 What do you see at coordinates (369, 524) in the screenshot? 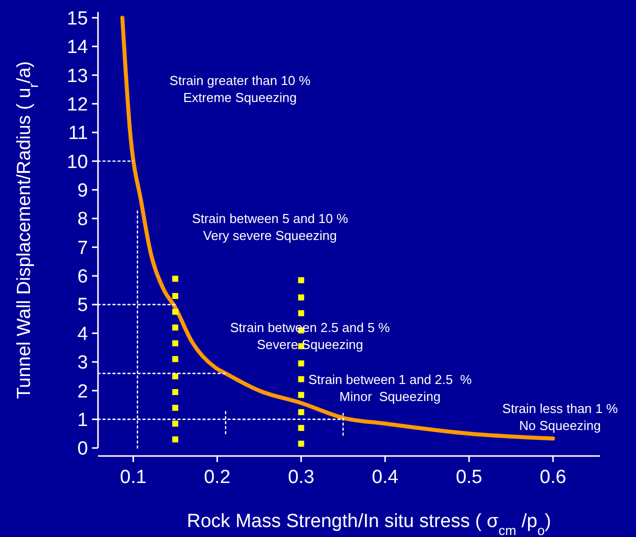
I see `x-axis-title: Rock Mass Strength/In situ stress ( σ$_{cm}$ /p$_{o}$)` at bounding box center [369, 524].